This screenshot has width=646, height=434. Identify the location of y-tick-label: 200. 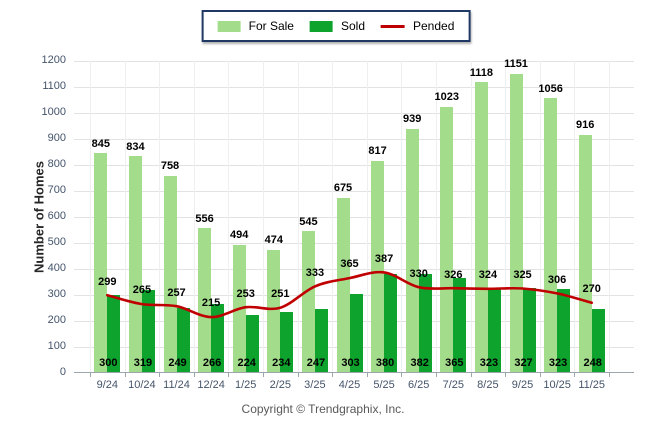
(56, 320).